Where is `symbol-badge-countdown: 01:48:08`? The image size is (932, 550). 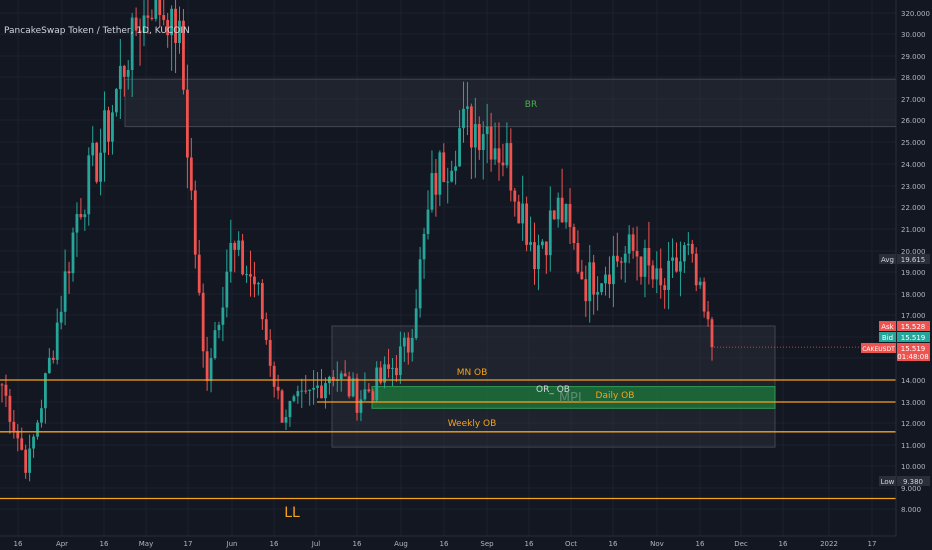
symbol-badge-countdown: 01:48:08 is located at coordinates (912, 357).